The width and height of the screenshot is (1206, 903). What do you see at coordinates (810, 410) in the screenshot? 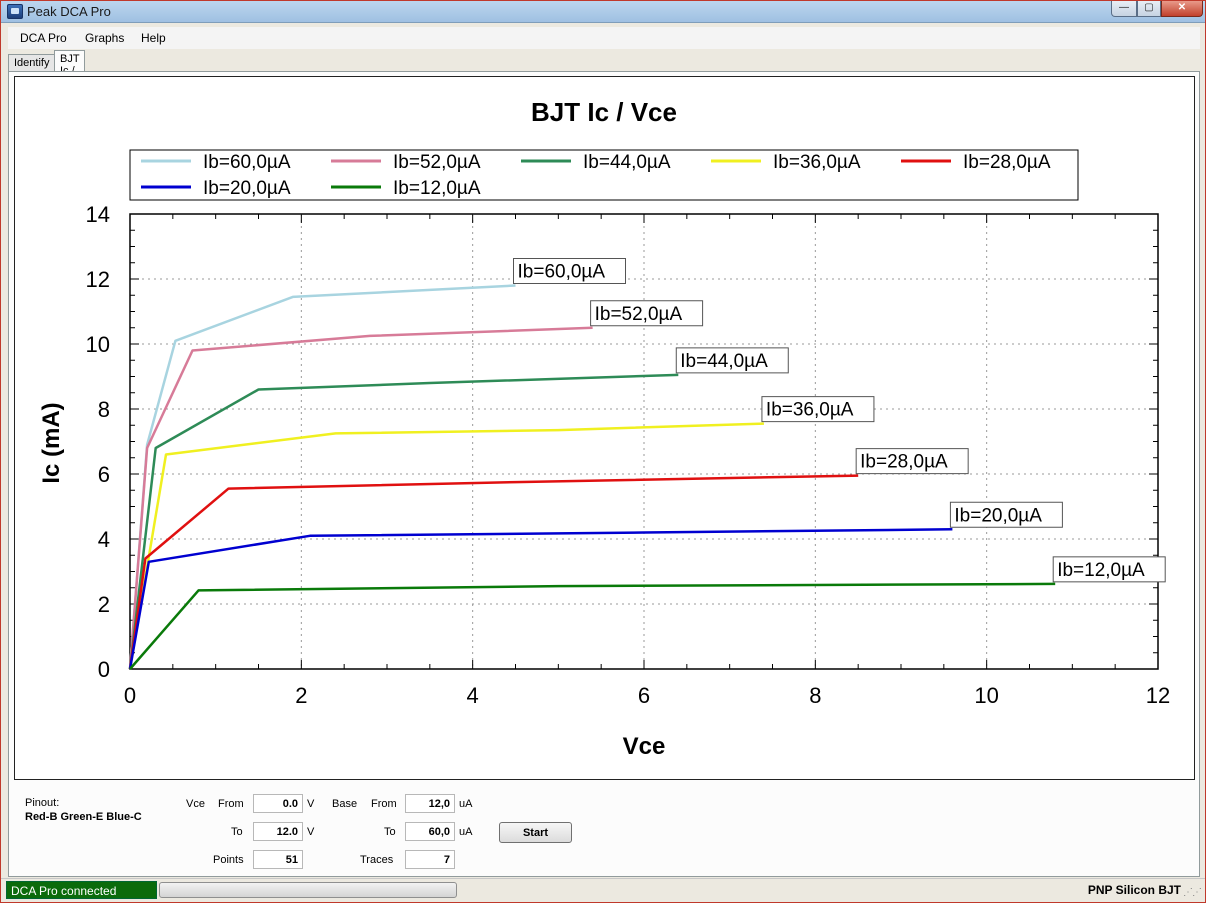
I see `series-end-label-text: Ib=36,0µA` at bounding box center [810, 410].